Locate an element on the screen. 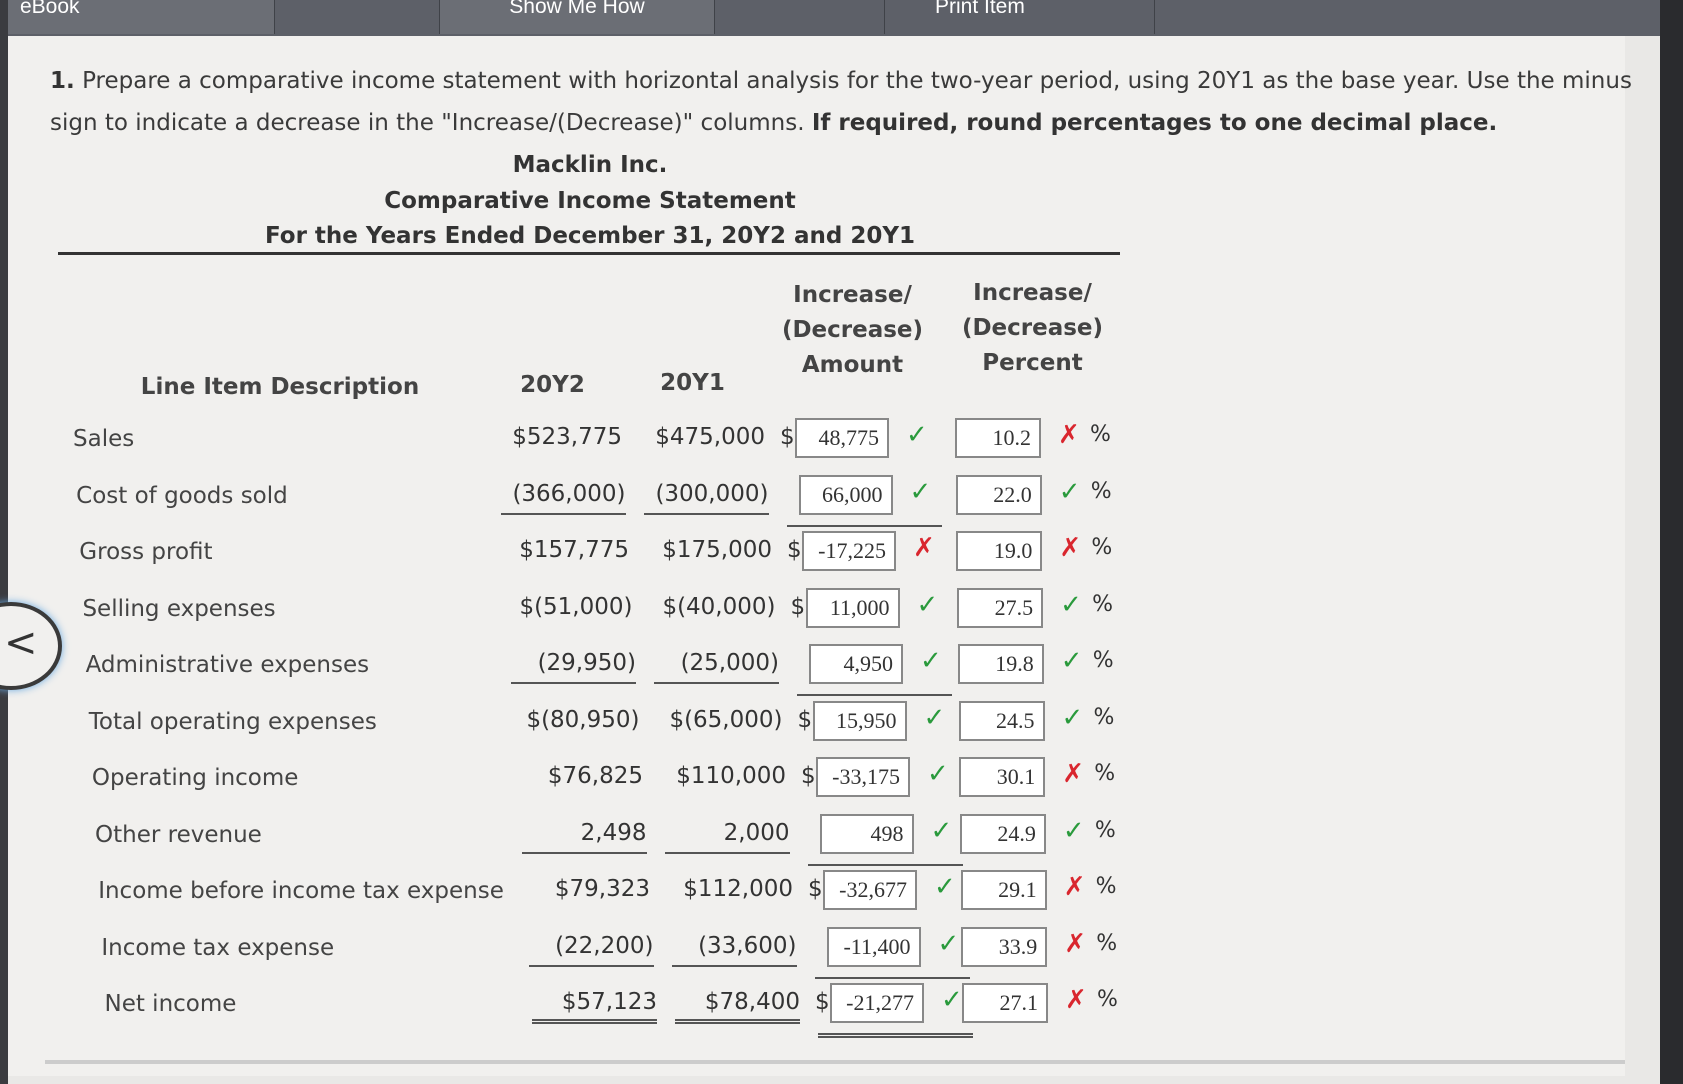  value-20y1: $(65,000) is located at coordinates (726, 719).